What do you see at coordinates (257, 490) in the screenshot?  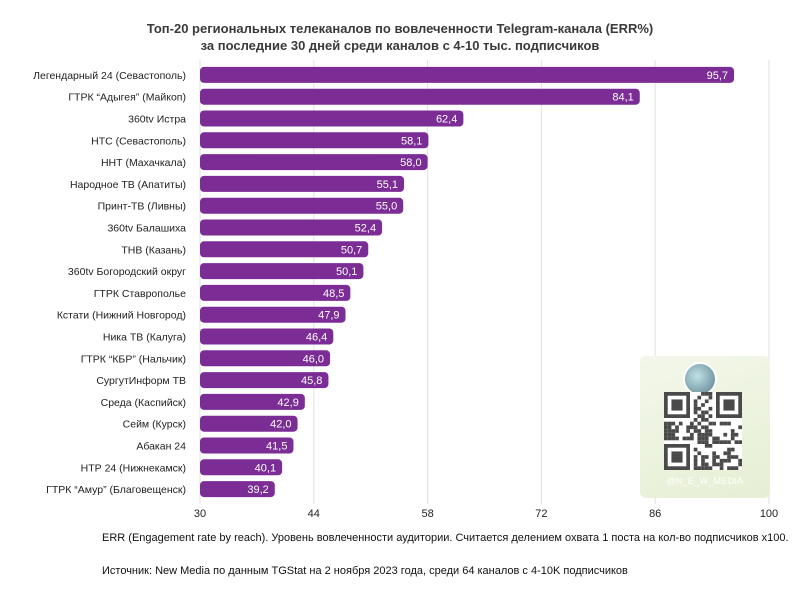 I see `value-label: 39,2` at bounding box center [257, 490].